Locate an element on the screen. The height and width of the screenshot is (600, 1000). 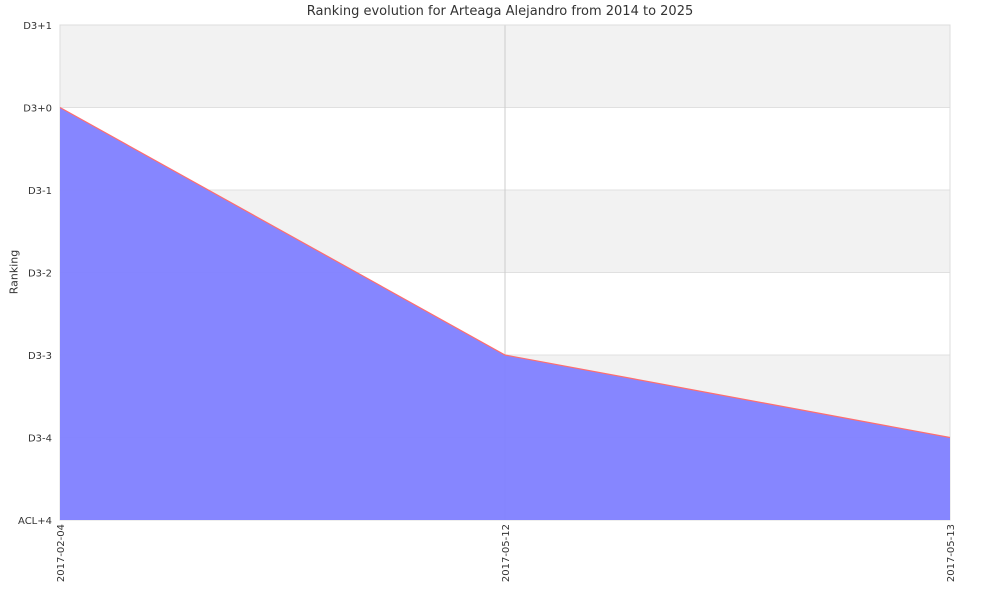
y-tick-label: D3-4 is located at coordinates (40, 439).